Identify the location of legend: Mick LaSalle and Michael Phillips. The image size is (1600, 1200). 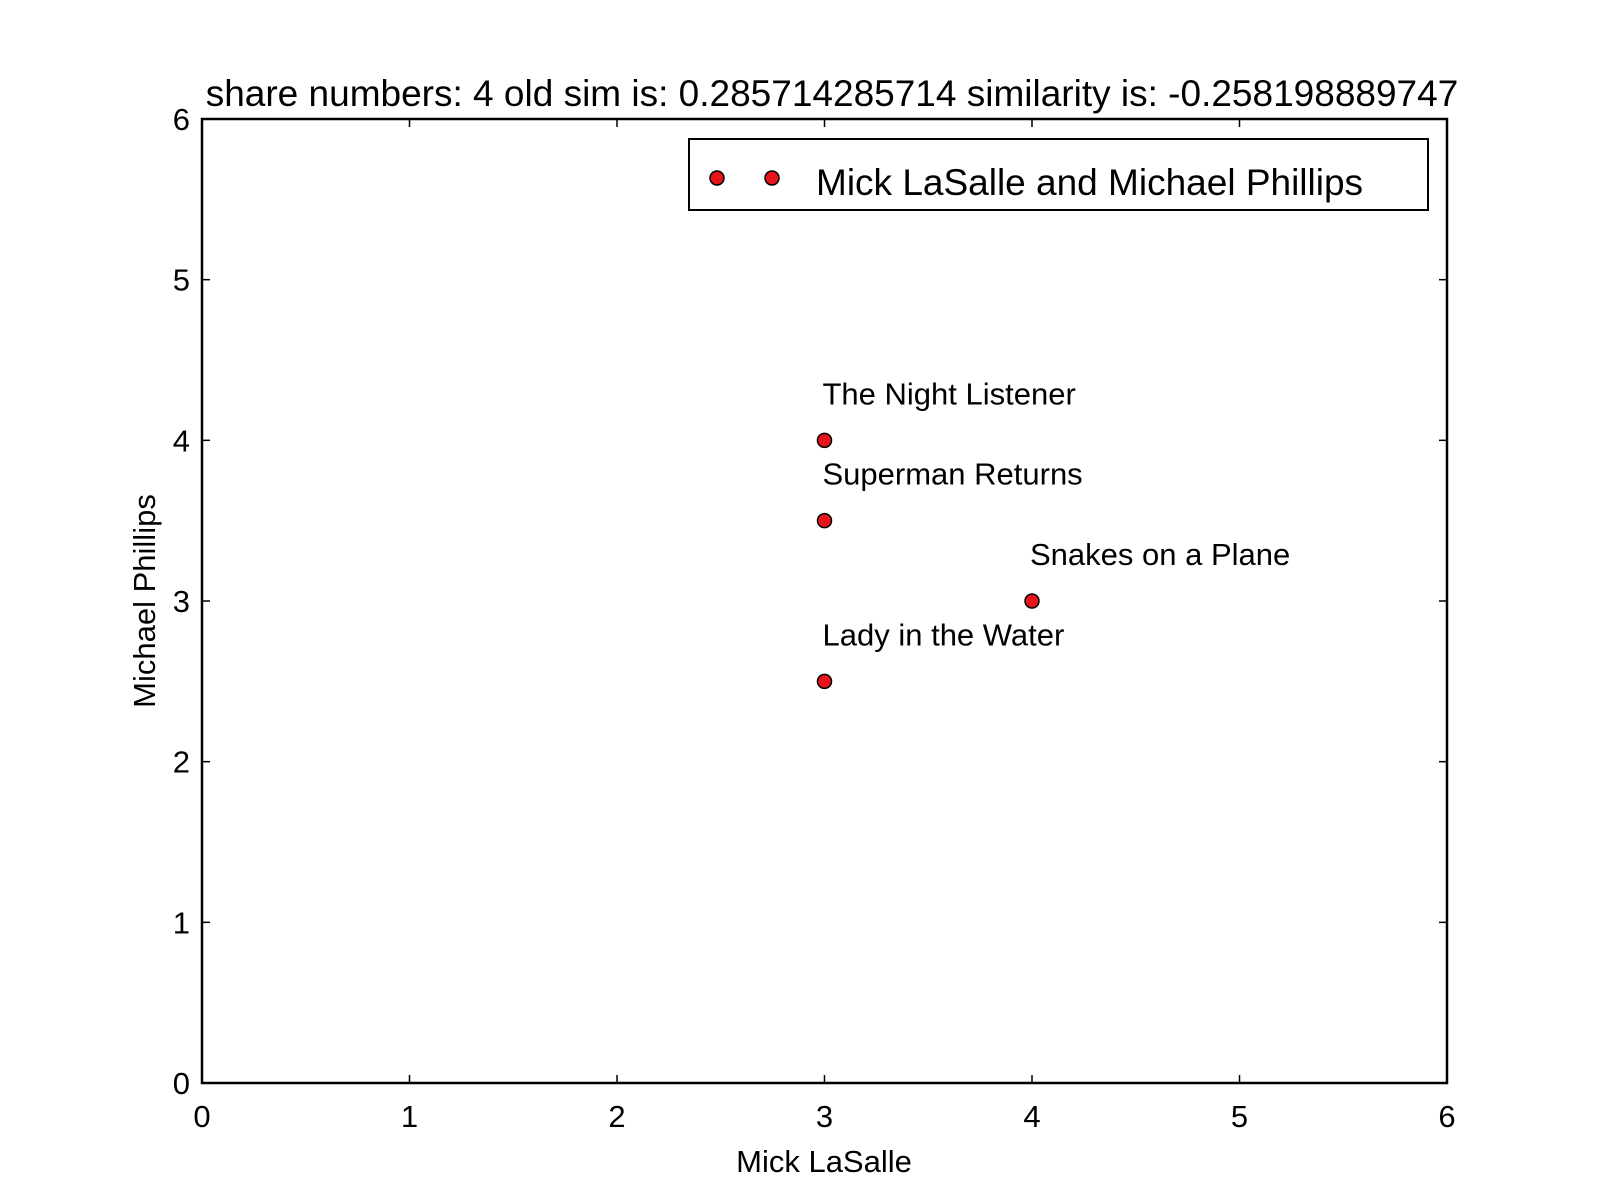
(1058, 174).